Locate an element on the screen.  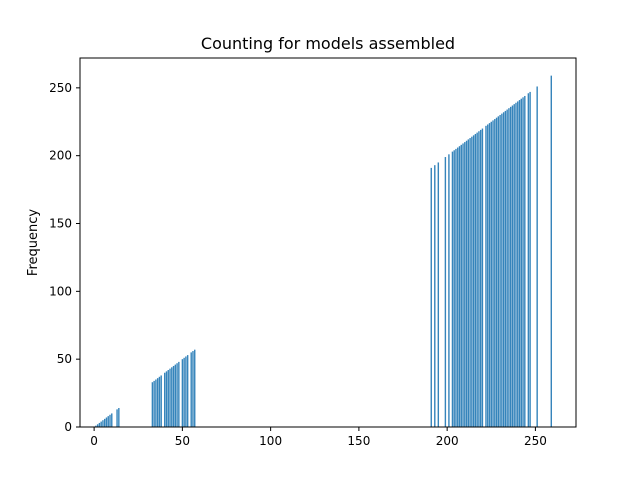
y-tick-label: 100 is located at coordinates (60, 291).